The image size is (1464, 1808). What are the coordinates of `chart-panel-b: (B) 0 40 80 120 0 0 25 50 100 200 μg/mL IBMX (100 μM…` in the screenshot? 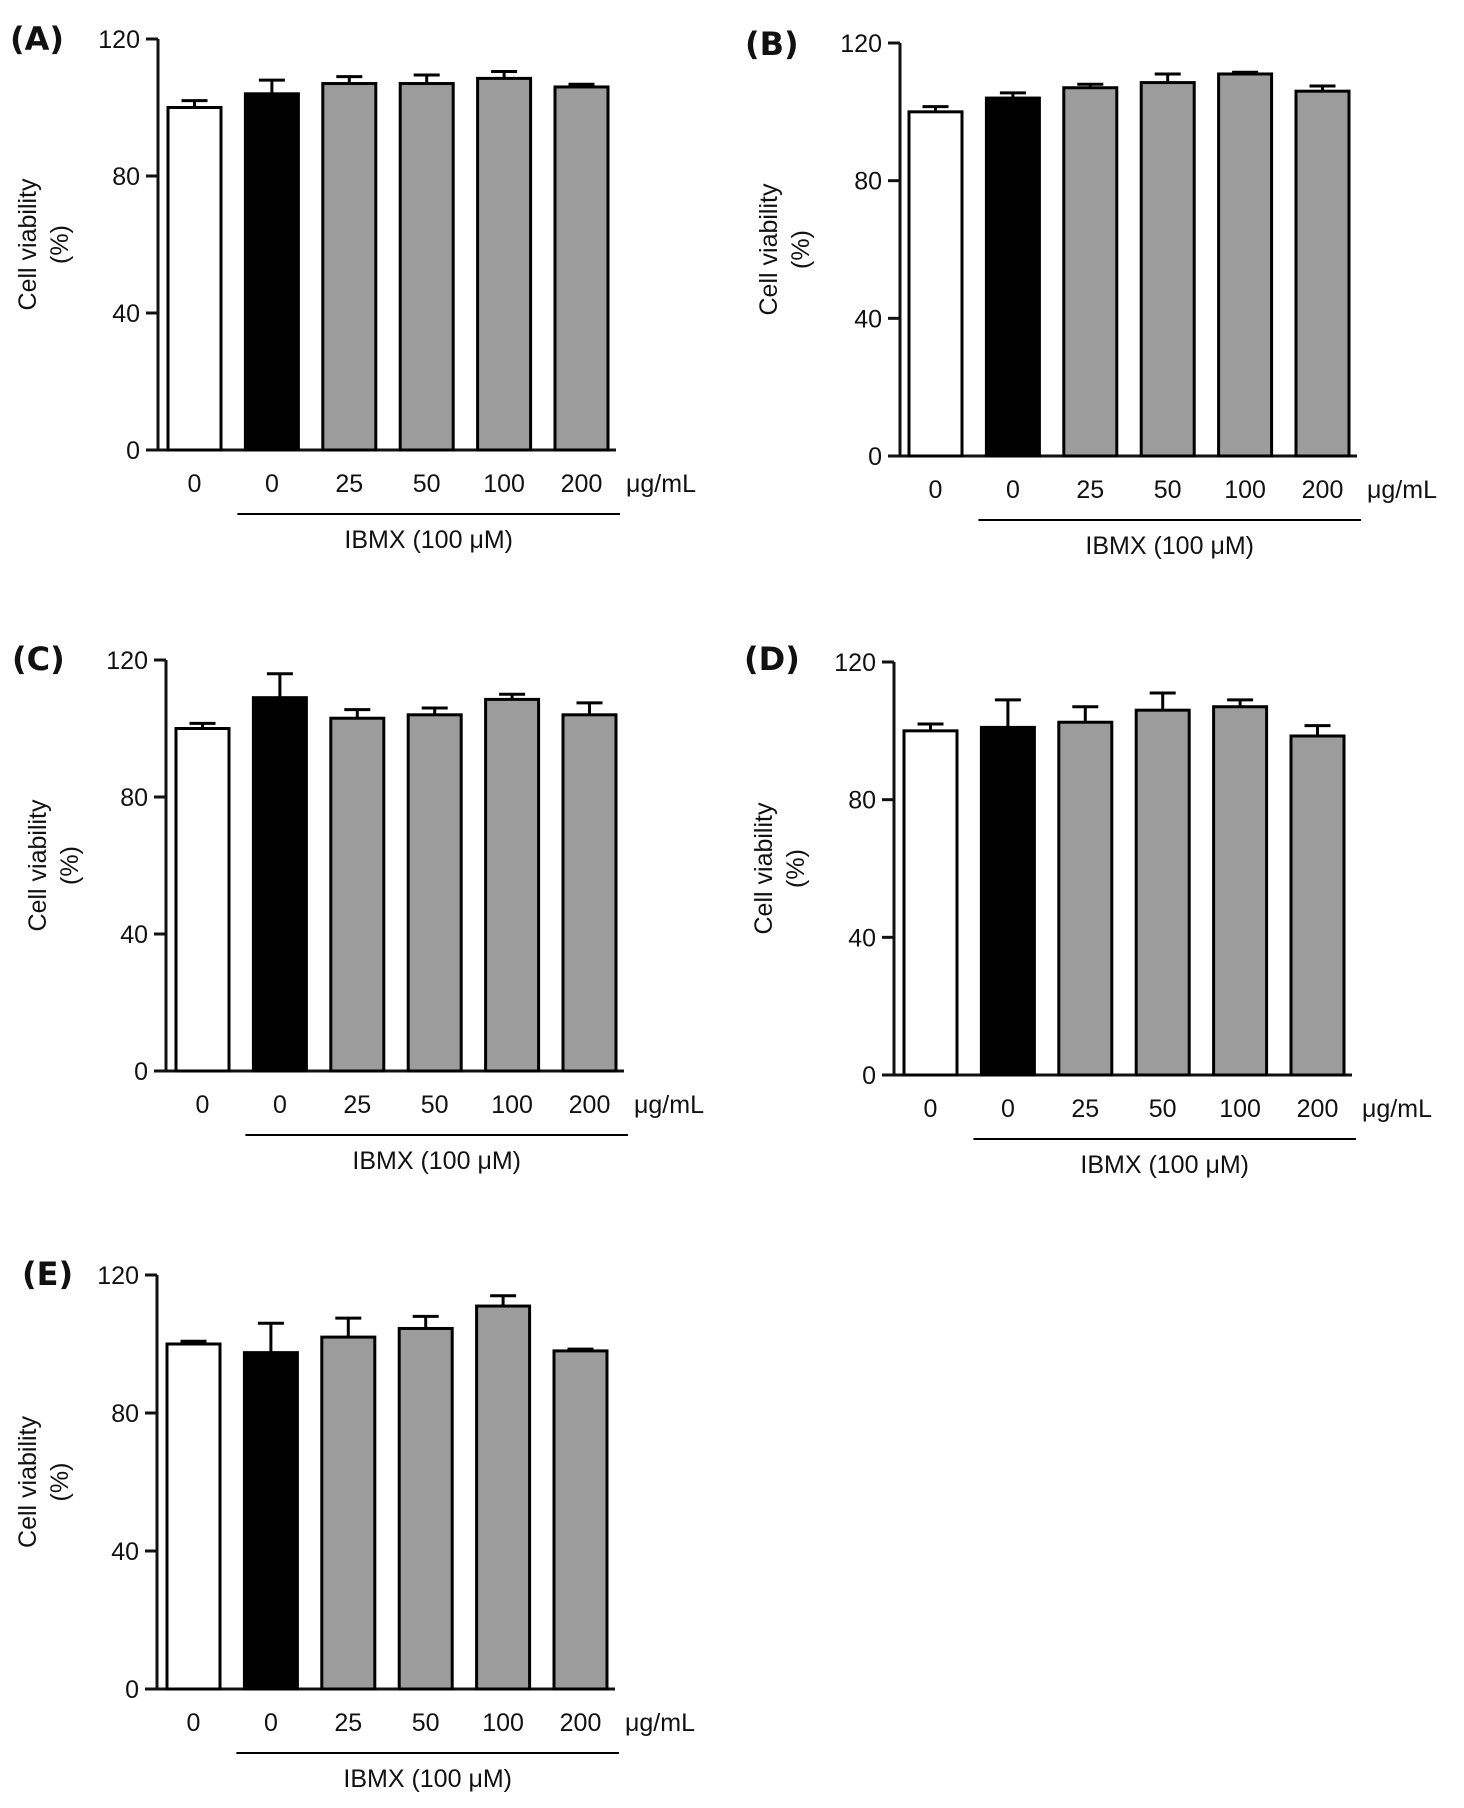 It's located at (1091, 292).